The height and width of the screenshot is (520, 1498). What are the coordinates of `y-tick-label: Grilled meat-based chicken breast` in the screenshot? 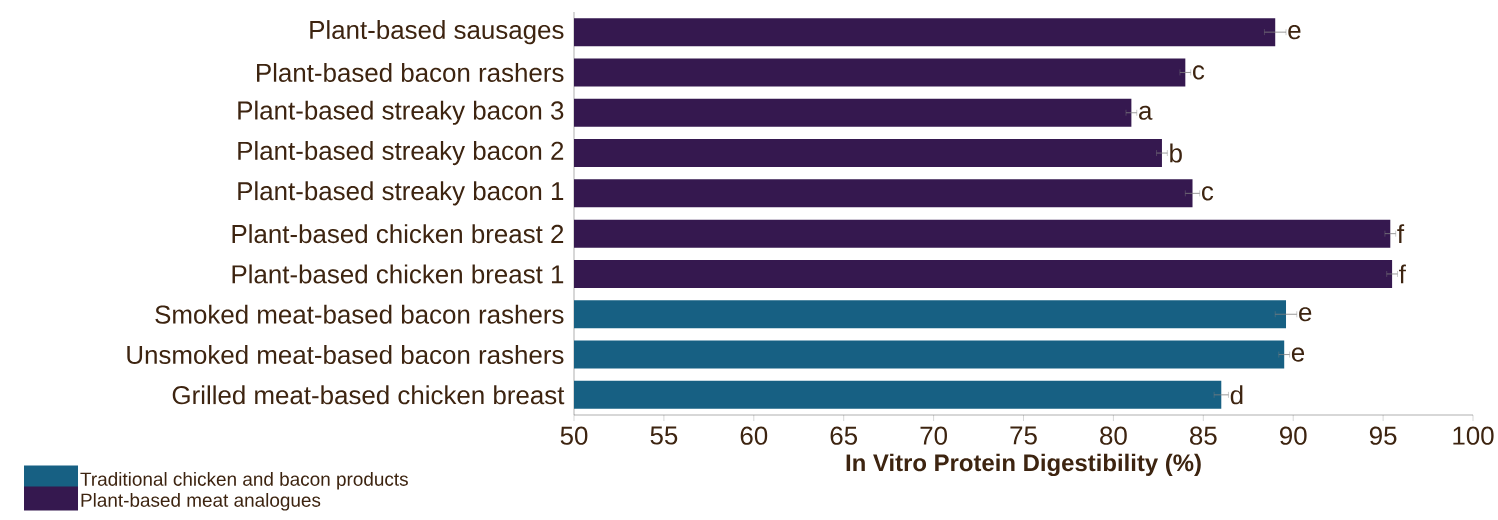 It's located at (368, 395).